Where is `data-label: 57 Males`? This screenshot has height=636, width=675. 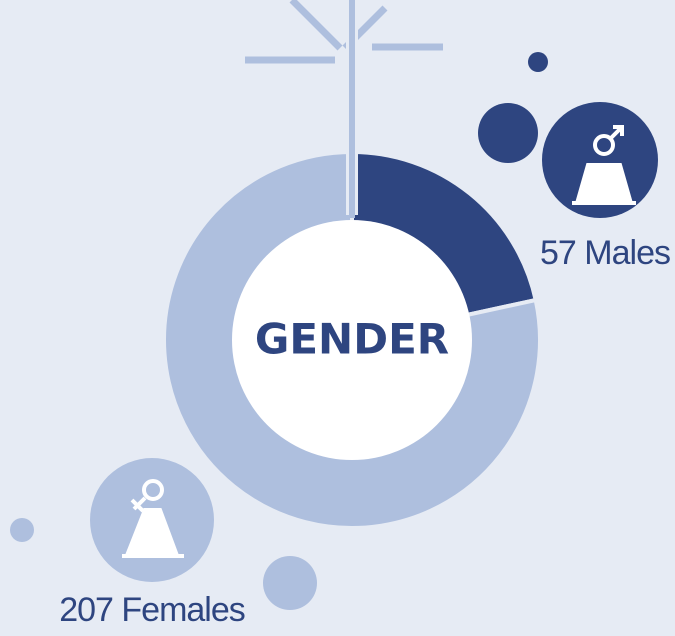 data-label: 57 Males is located at coordinates (605, 253).